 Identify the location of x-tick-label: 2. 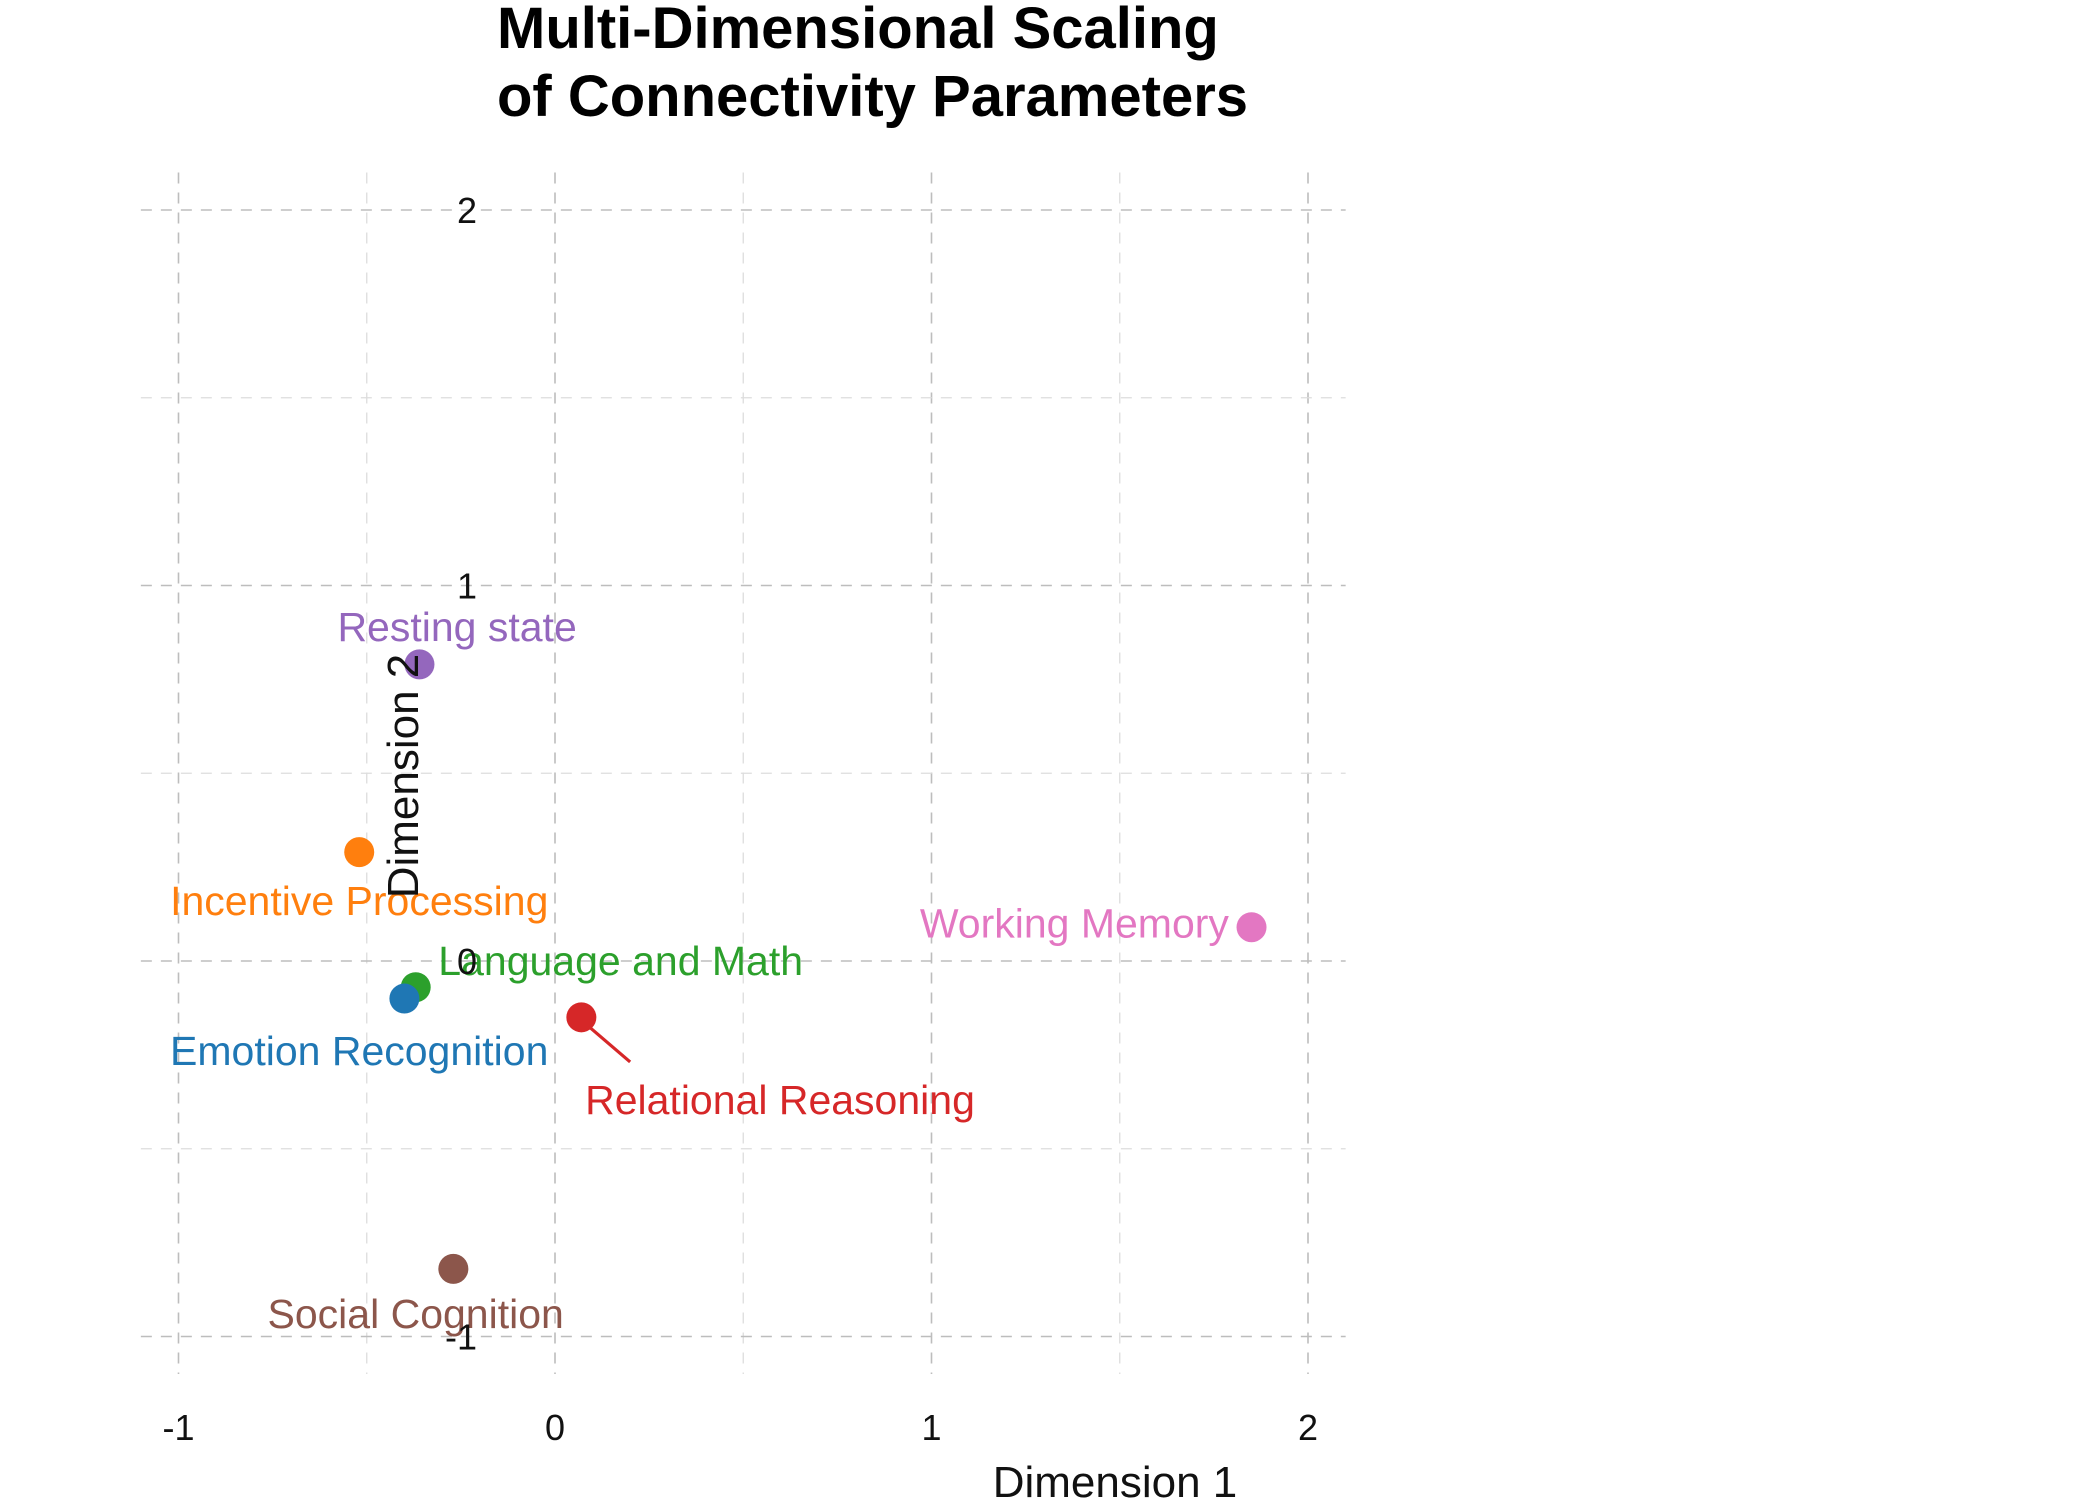
(1308, 1427).